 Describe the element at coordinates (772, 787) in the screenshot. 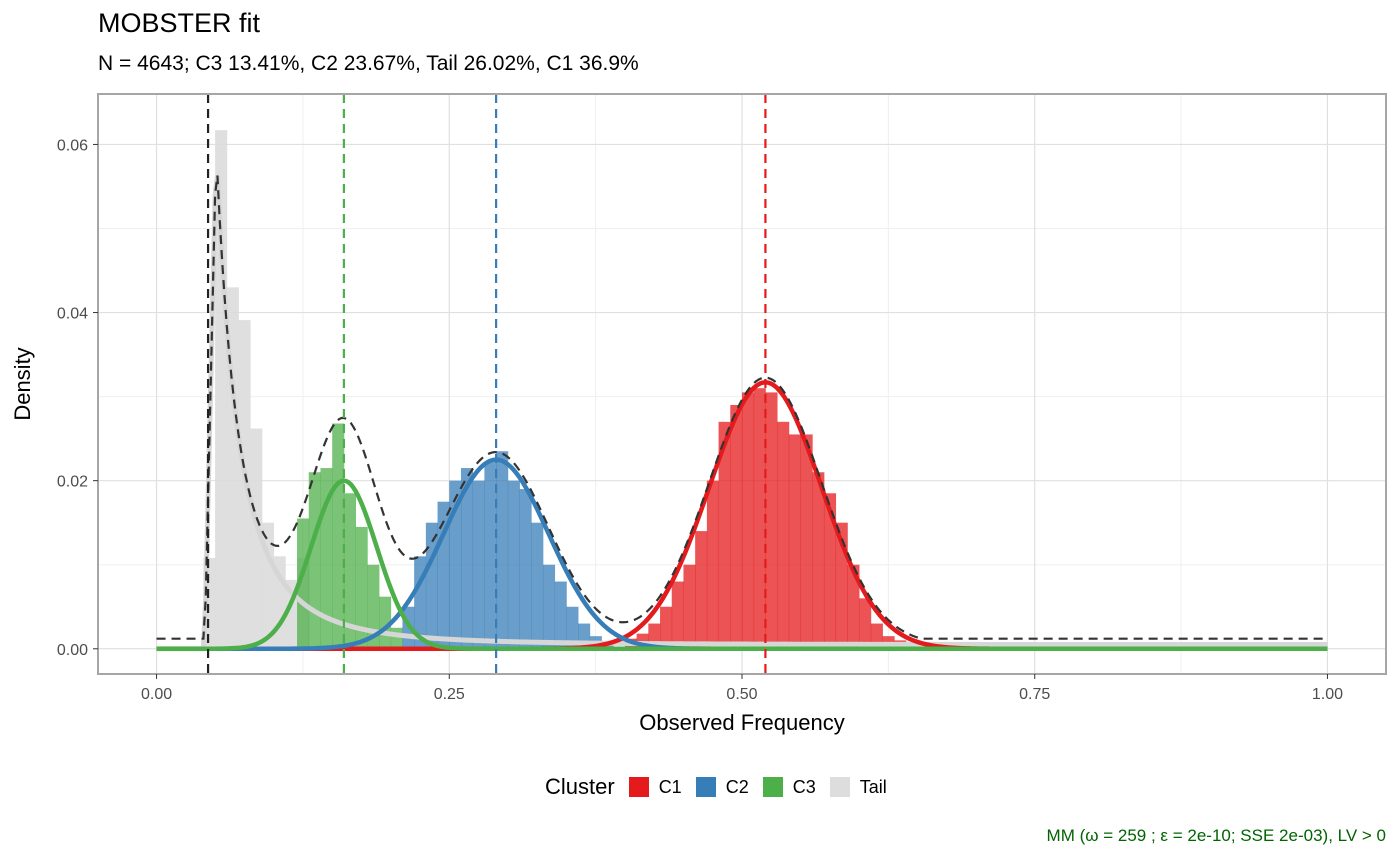

I see `legend-key-c3` at that location.